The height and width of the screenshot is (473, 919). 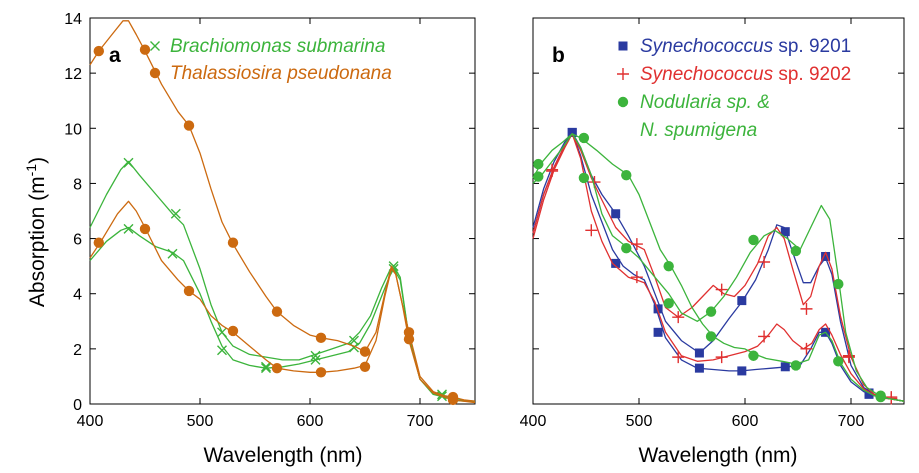 I want to click on legend-label: Synechococcus sp. 9201, so click(x=745, y=46).